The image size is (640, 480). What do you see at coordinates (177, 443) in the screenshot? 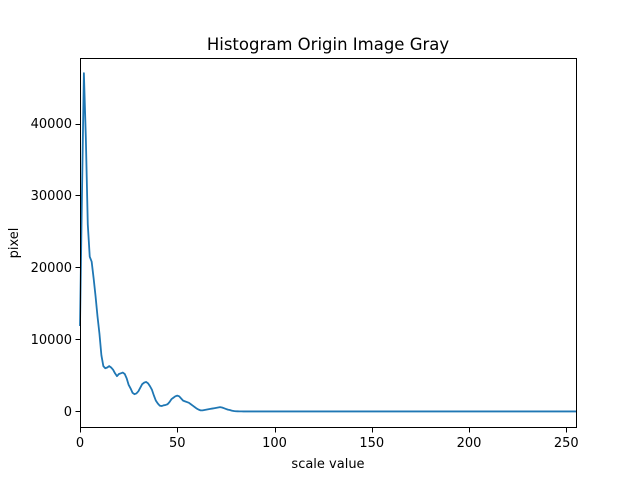
I see `x-tick-label: 50` at bounding box center [177, 443].